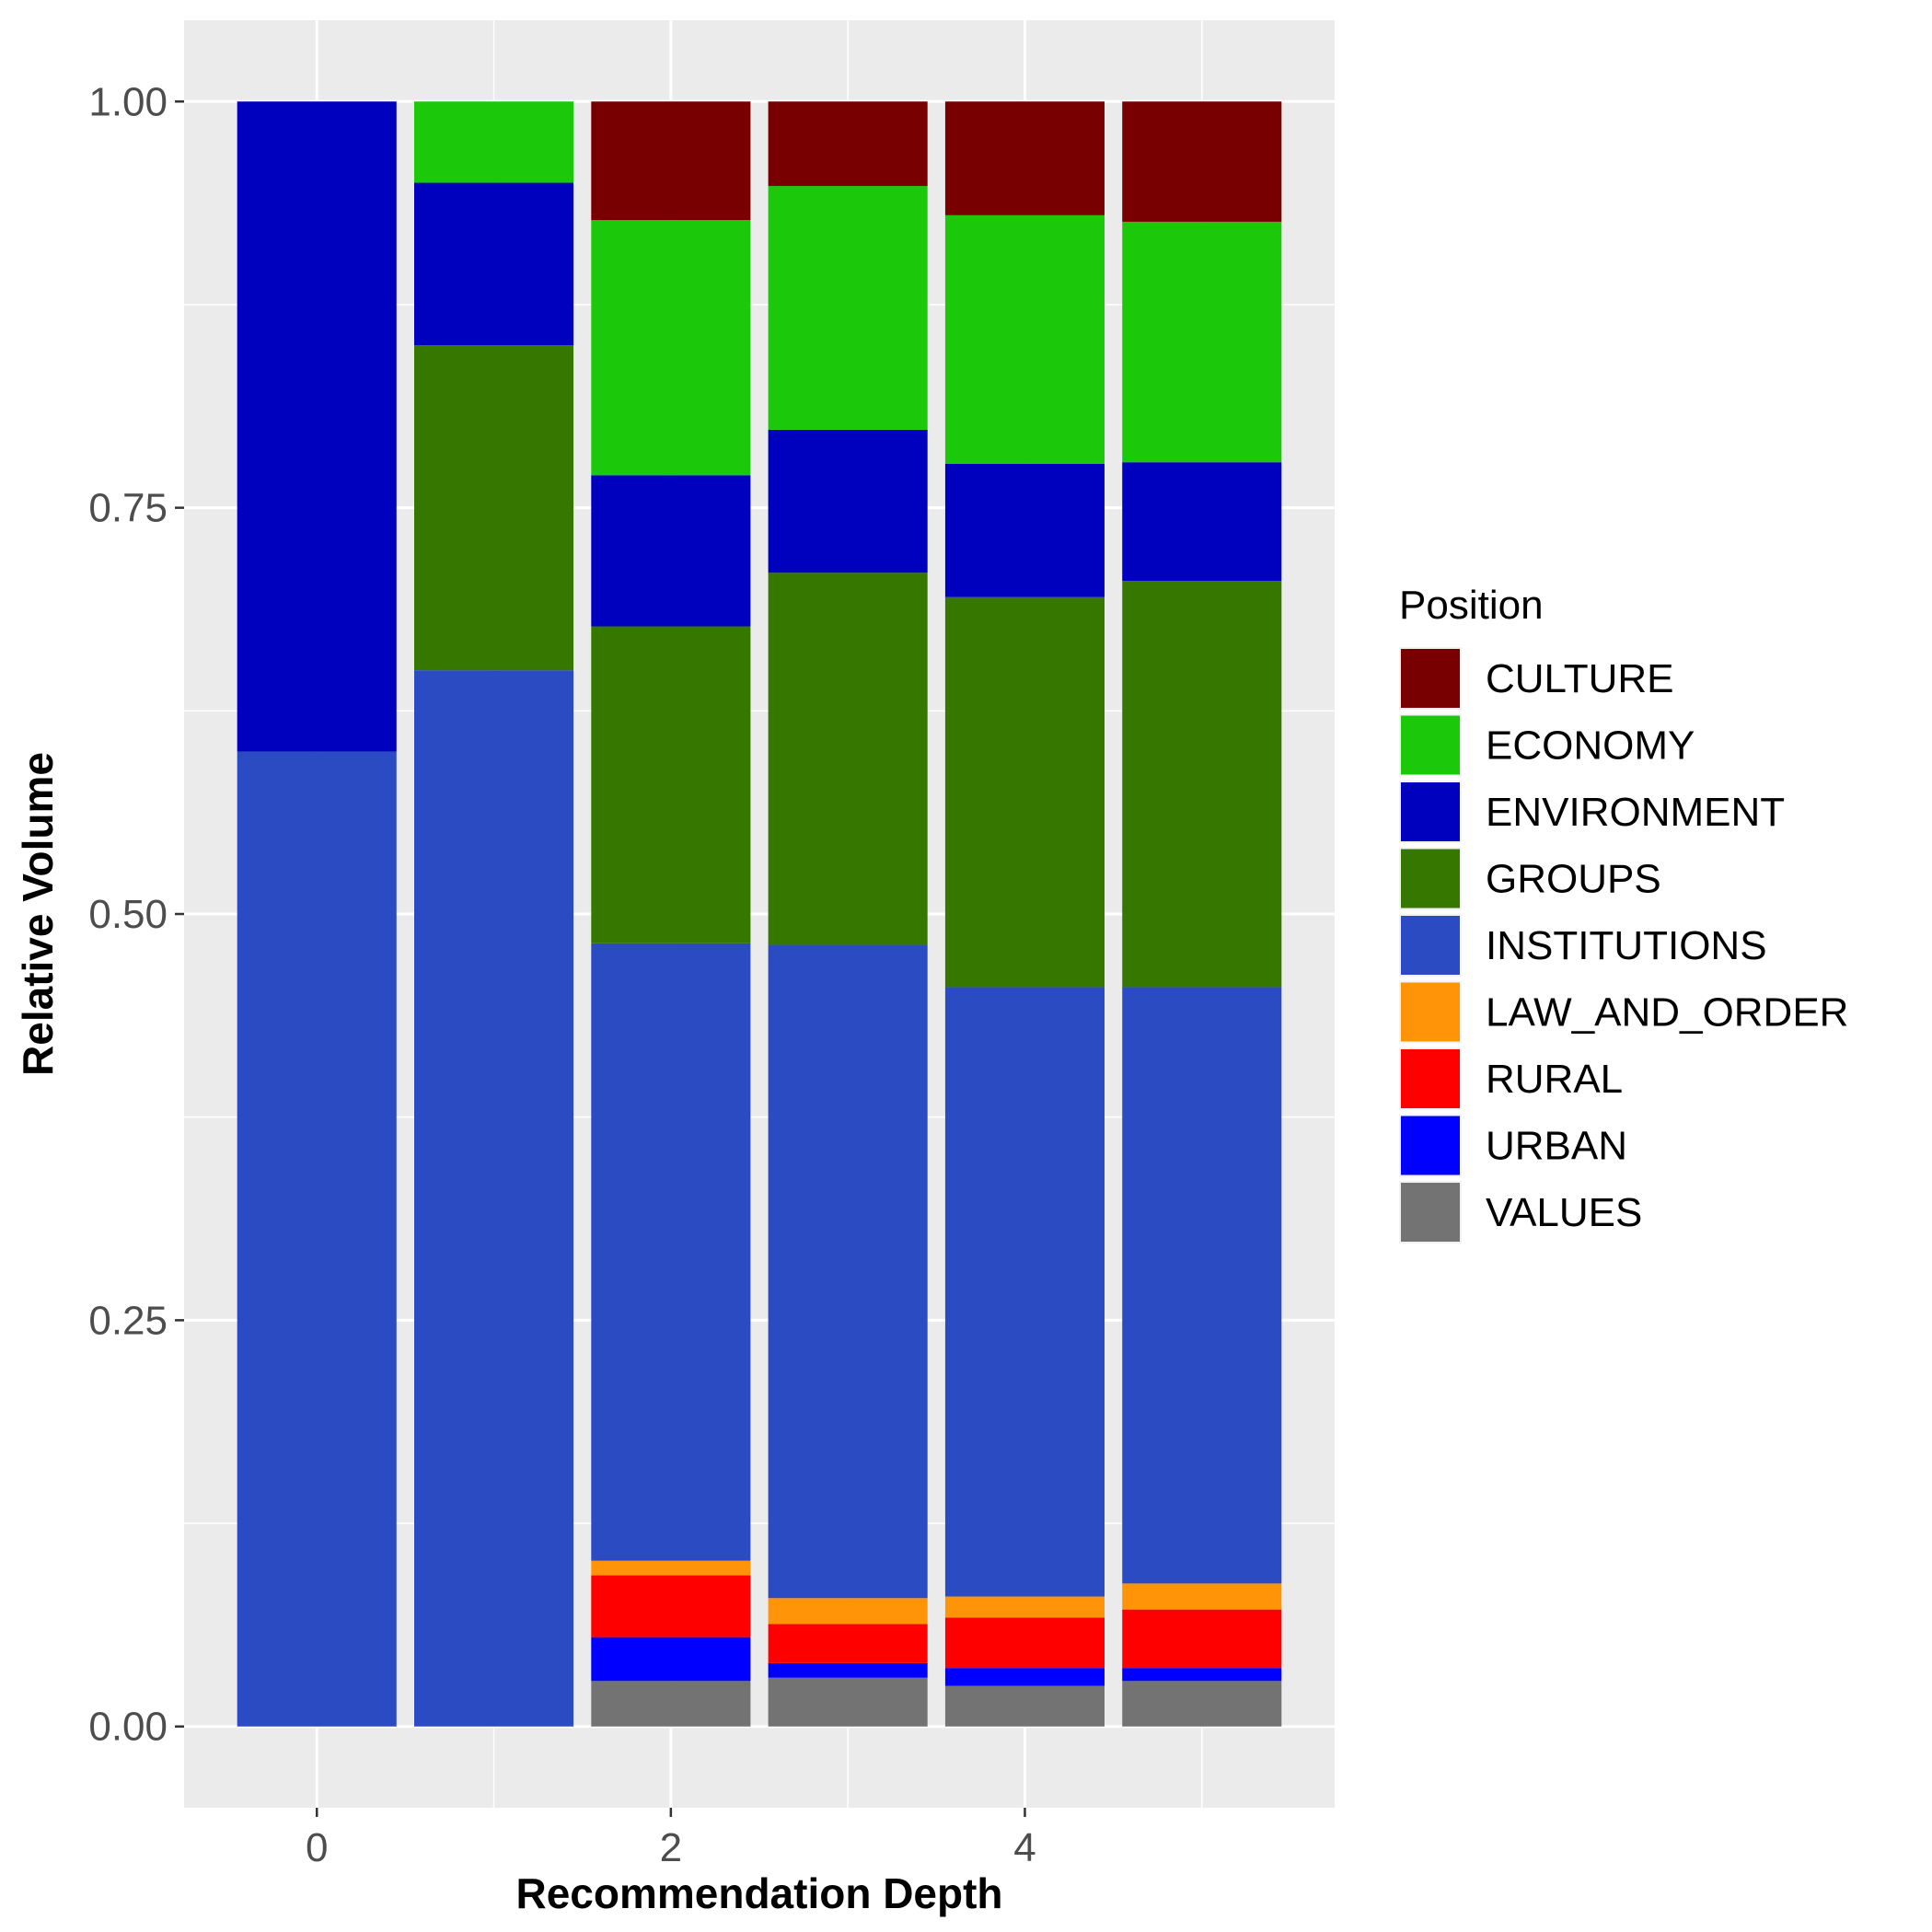 The width and height of the screenshot is (1932, 1932). I want to click on x-axis: 0 2 4, so click(671, 1839).